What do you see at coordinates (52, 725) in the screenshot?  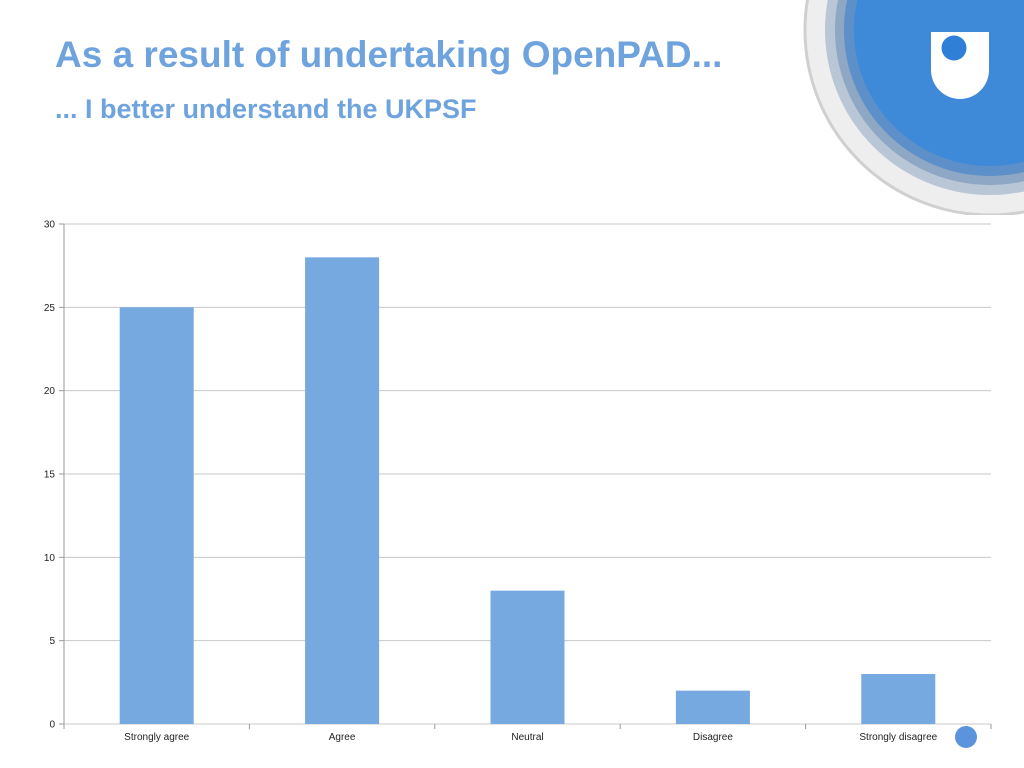 I see `y-tick-label: 0` at bounding box center [52, 725].